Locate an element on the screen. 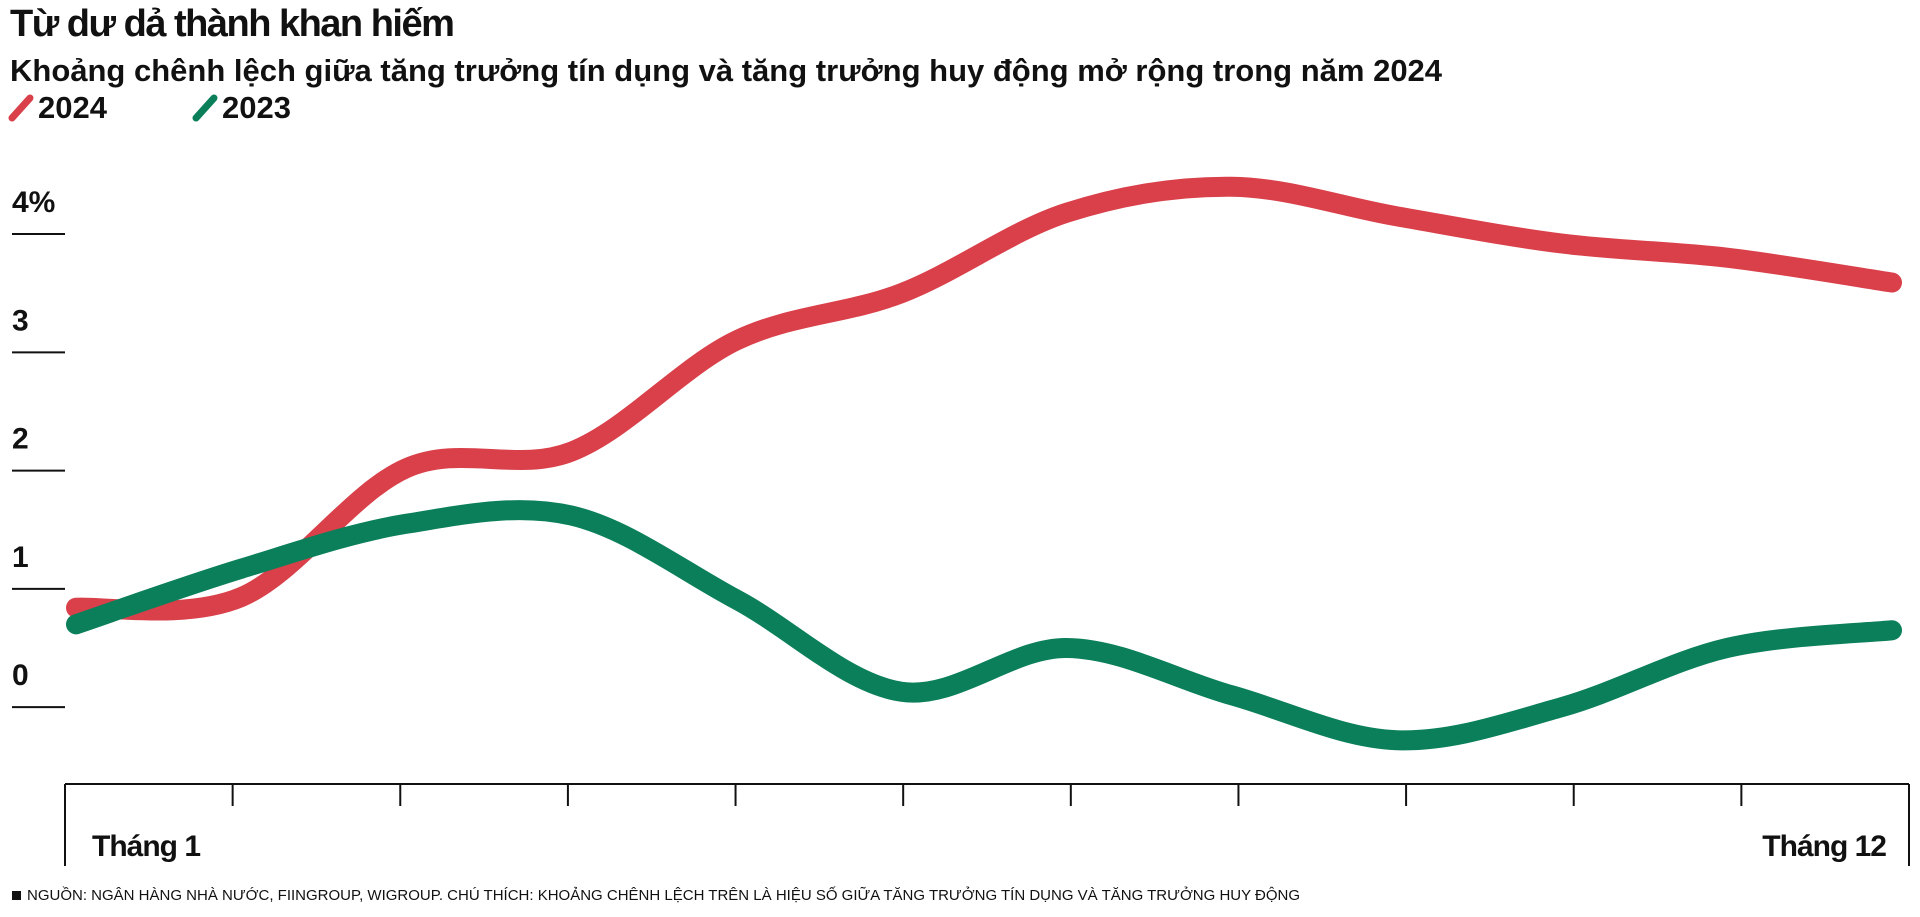 This screenshot has width=1920, height=917. y-tick-label: 4% is located at coordinates (33, 202).